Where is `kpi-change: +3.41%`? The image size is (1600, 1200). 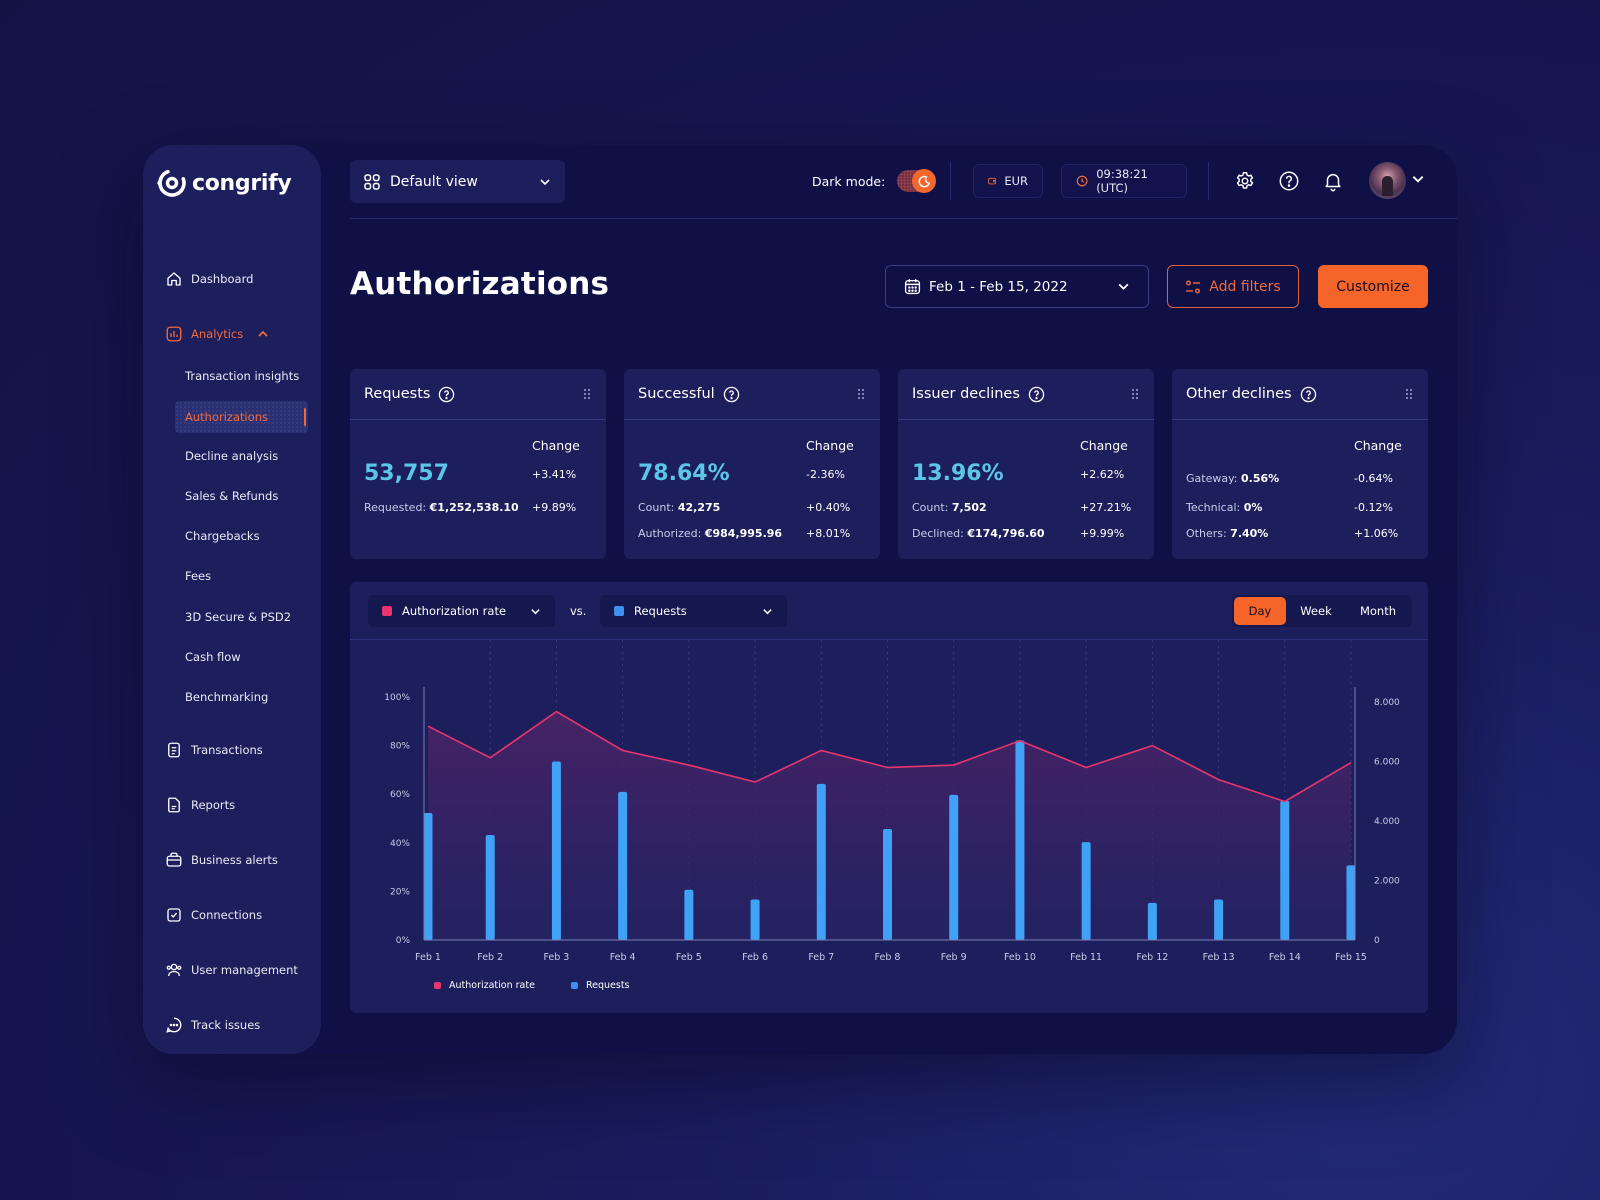
kpi-change: +3.41% is located at coordinates (554, 474).